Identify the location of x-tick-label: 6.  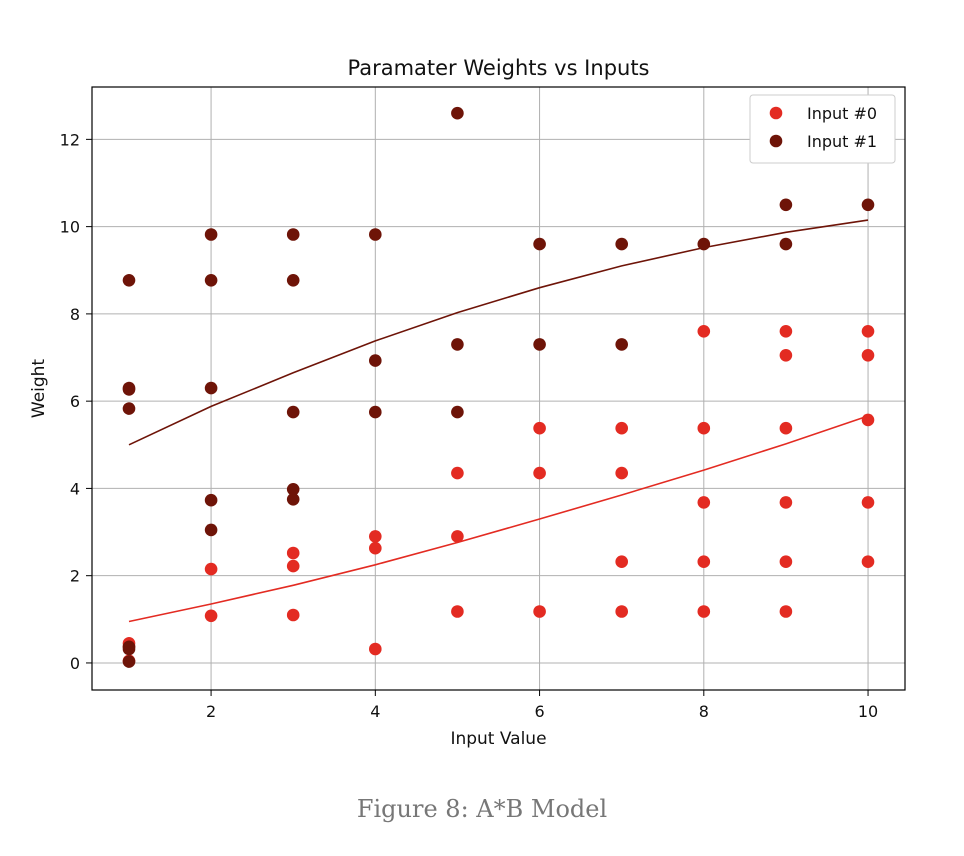
(539, 711).